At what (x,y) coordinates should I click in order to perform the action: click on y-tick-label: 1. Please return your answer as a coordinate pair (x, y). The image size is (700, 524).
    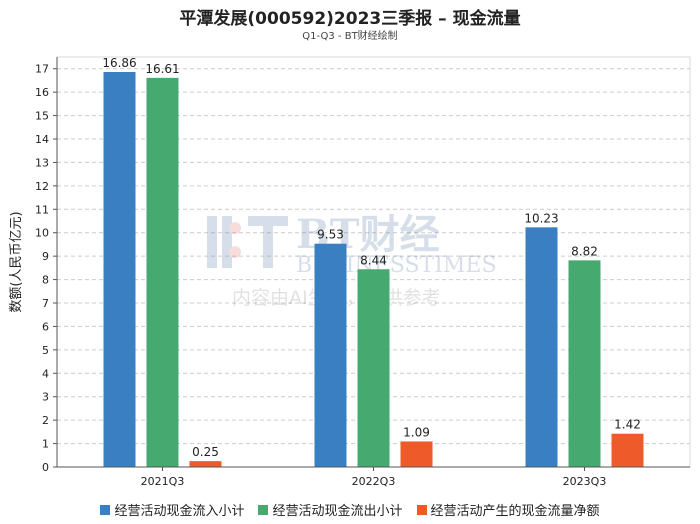
    Looking at the image, I should click on (45, 444).